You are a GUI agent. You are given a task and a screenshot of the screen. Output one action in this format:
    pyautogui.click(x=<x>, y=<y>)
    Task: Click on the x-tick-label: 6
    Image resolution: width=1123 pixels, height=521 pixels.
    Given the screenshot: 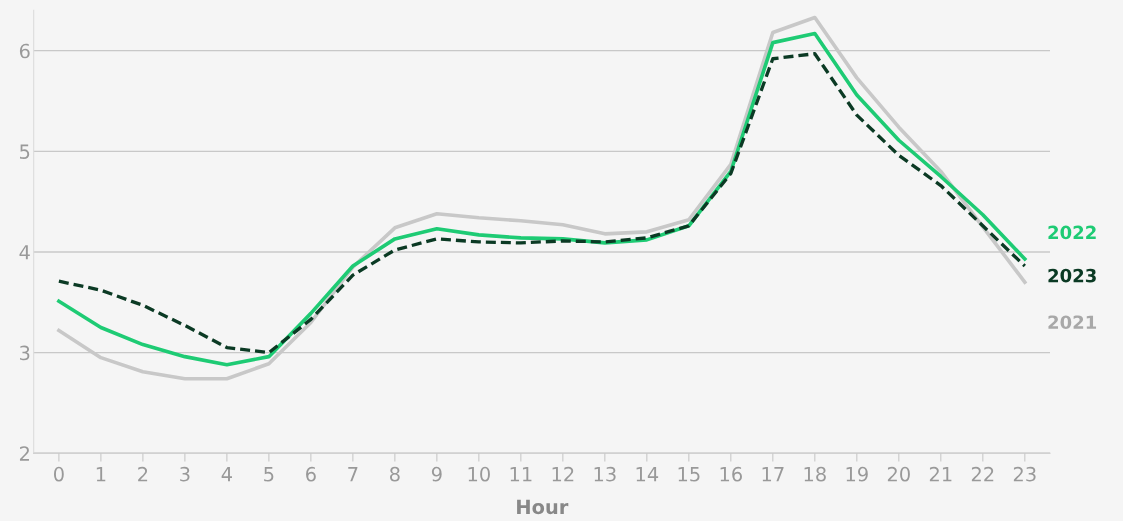 What is the action you would take?
    pyautogui.click(x=311, y=474)
    